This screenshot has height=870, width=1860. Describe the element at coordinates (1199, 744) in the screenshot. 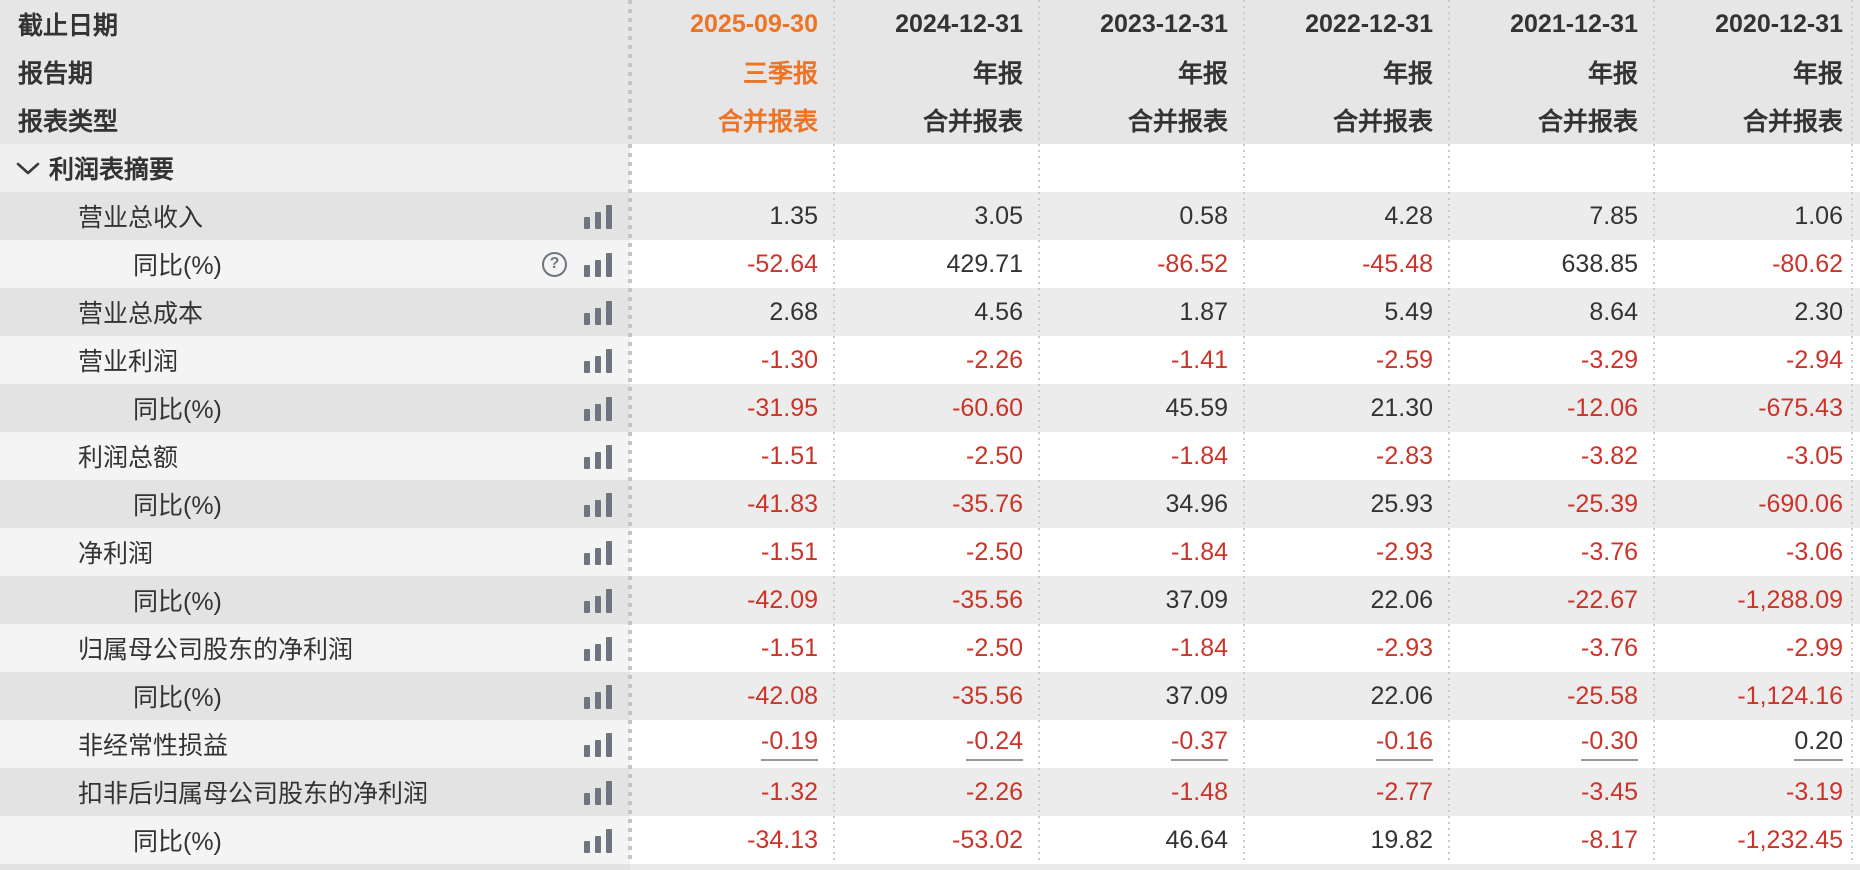

I see `underlined-value: -0.37` at that location.